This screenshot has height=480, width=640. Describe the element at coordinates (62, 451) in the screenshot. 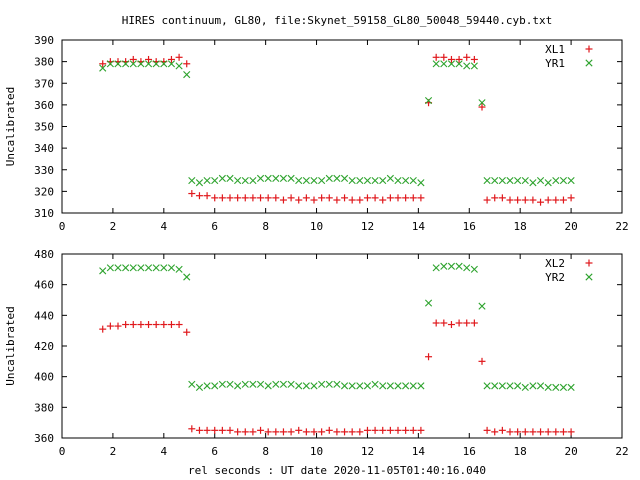

I see `x-tick-label: 0` at that location.